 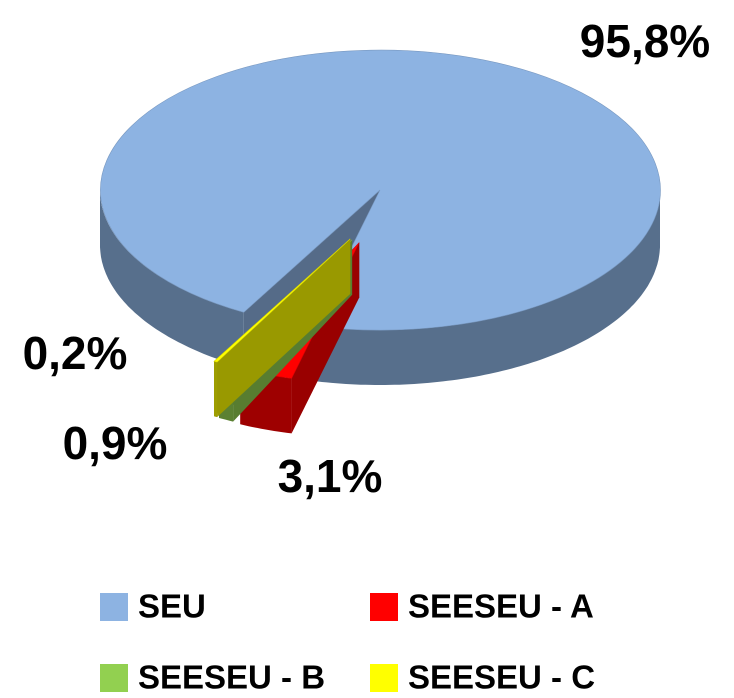 I want to click on data-label: 0,9%, so click(x=115, y=443).